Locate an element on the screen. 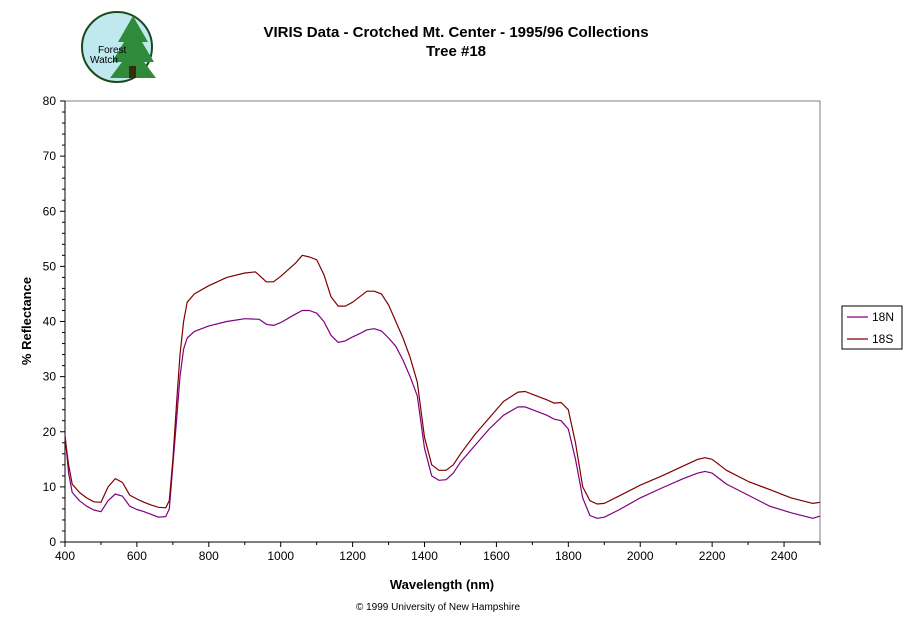 This screenshot has width=911, height=623. x-tick-label: 1400 is located at coordinates (424, 556).